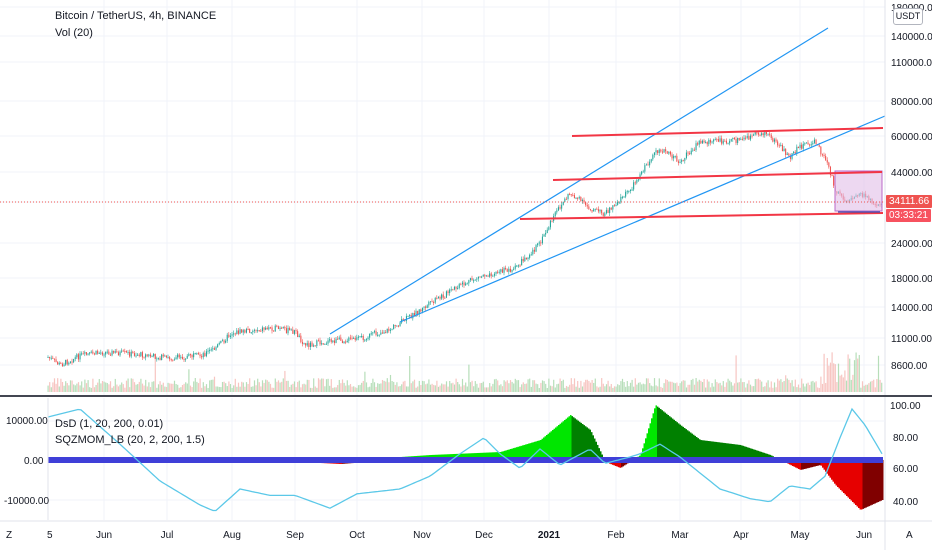  What do you see at coordinates (109, 424) in the screenshot?
I see `dsd-legend: DsD (1, 20, 200, 0.01)` at bounding box center [109, 424].